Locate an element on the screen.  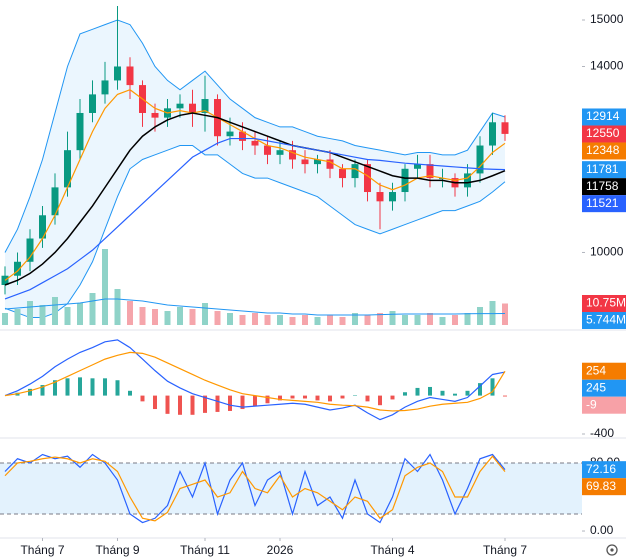
settings-icon is located at coordinates (612, 550).